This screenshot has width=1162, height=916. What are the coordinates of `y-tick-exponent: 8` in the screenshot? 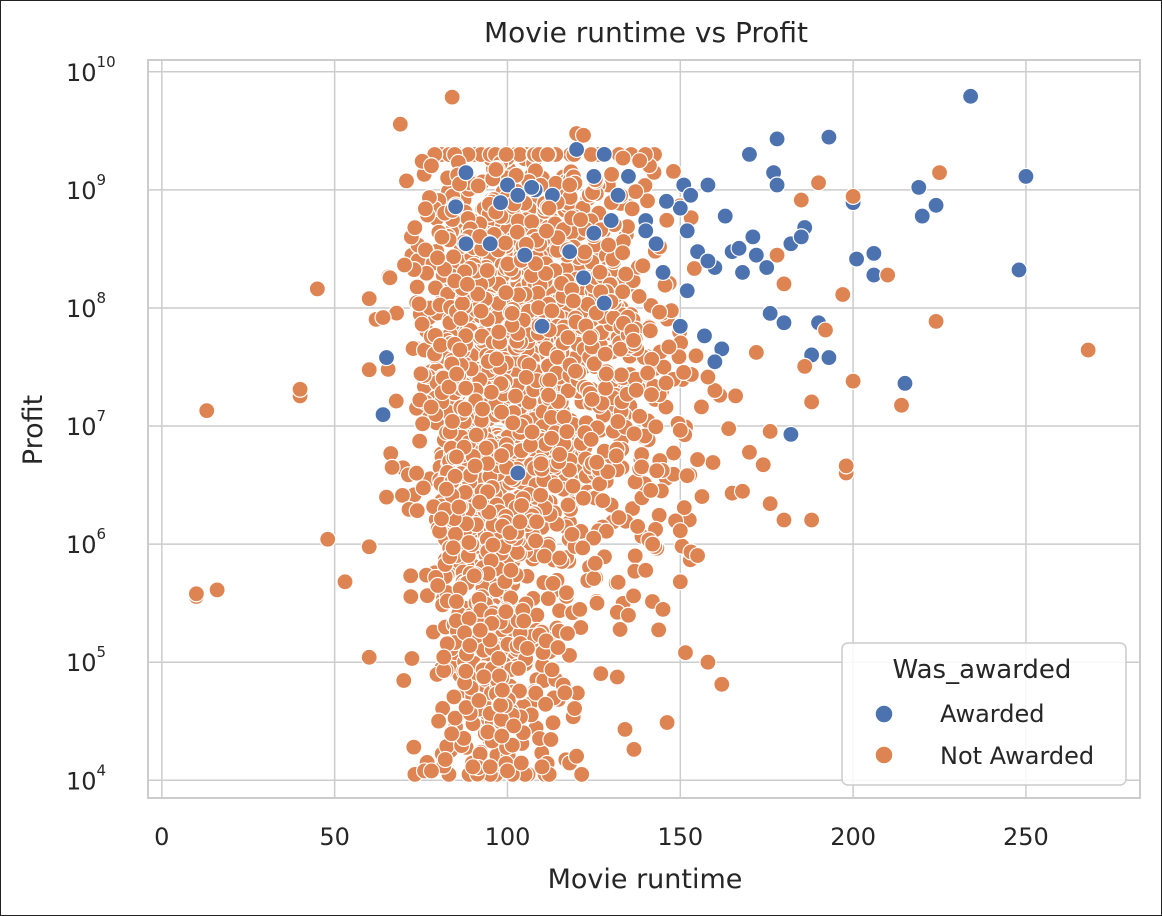 It's located at (102, 298).